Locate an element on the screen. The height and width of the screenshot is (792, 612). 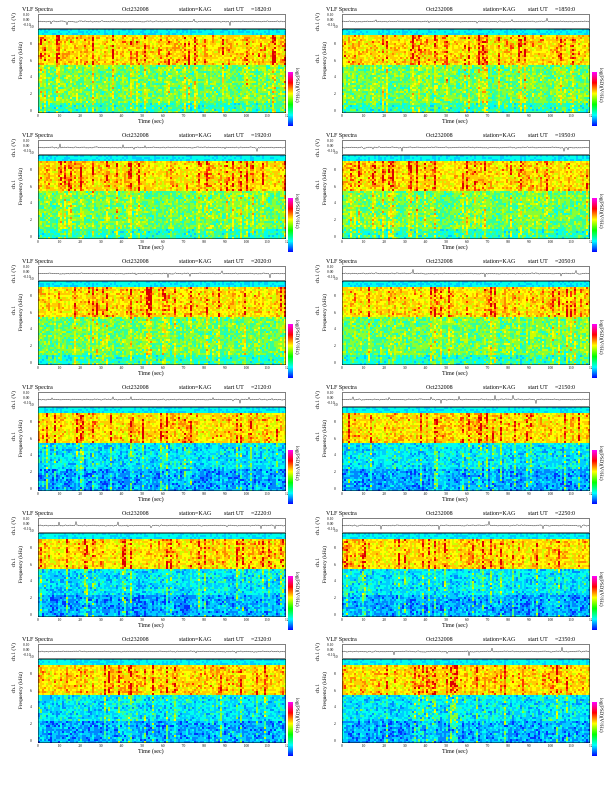
panel-start-time: =1920:0 is located at coordinates (261, 136).